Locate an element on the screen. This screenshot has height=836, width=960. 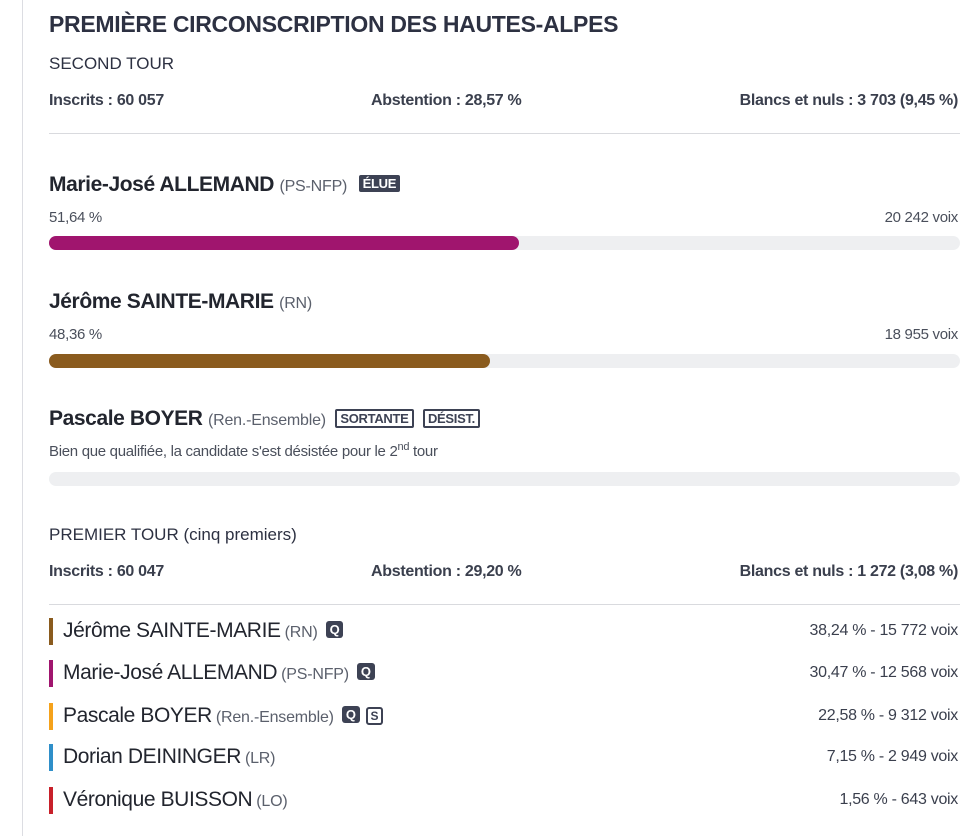
left-rule is located at coordinates (22, 418).